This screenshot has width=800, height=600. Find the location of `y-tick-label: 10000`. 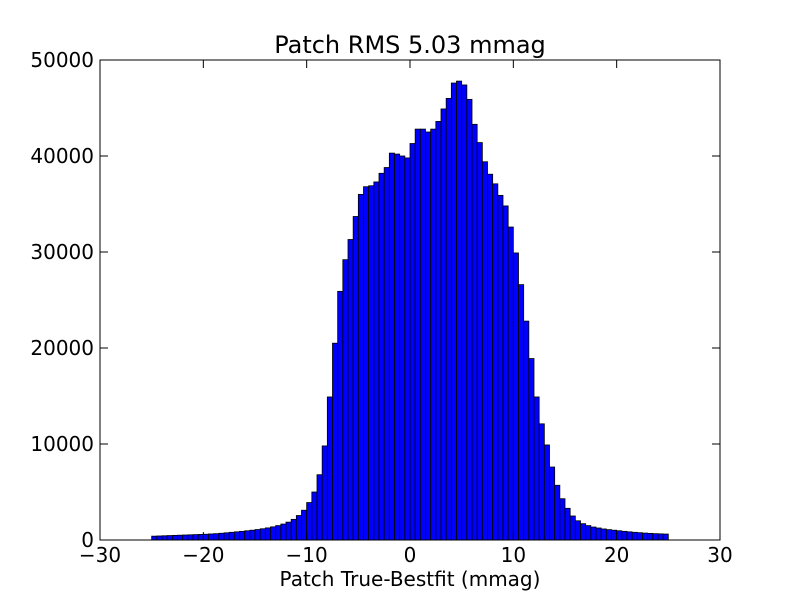

y-tick-label: 10000 is located at coordinates (62, 444).